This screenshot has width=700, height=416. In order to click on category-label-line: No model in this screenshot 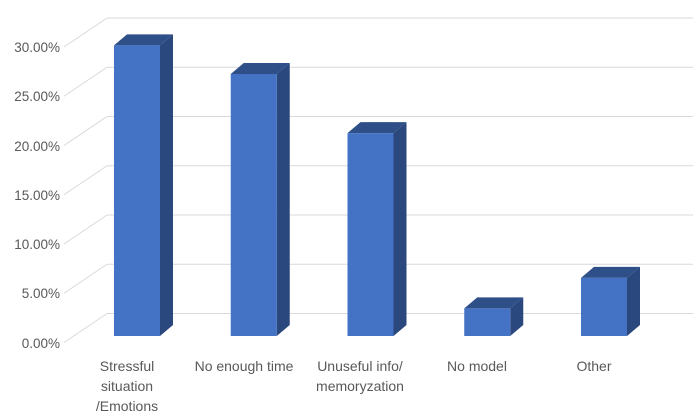, I will do `click(477, 366)`.